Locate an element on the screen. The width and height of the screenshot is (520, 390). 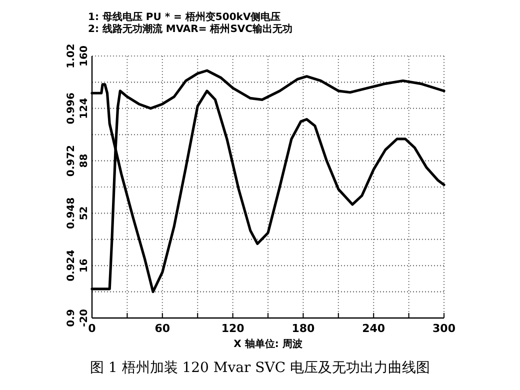
y-tick-label: 0.996 is located at coordinates (71, 108).